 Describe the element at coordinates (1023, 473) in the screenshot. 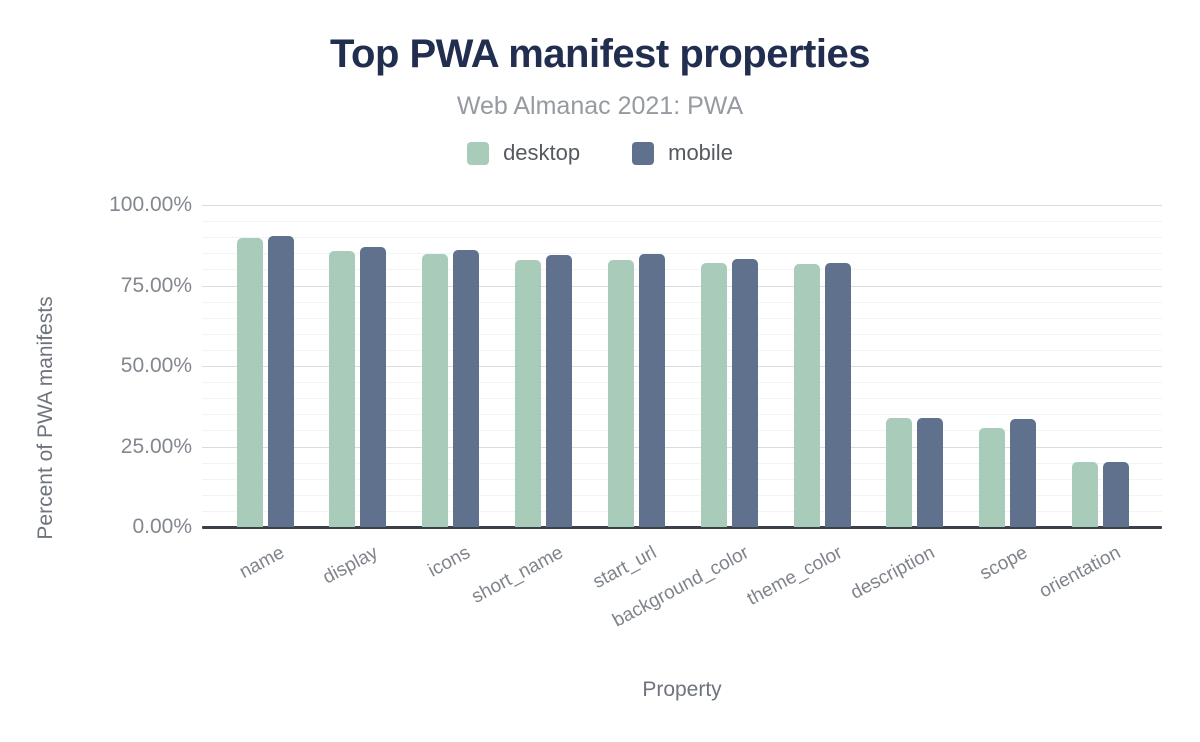

I see `bar-mobile-scope` at that location.